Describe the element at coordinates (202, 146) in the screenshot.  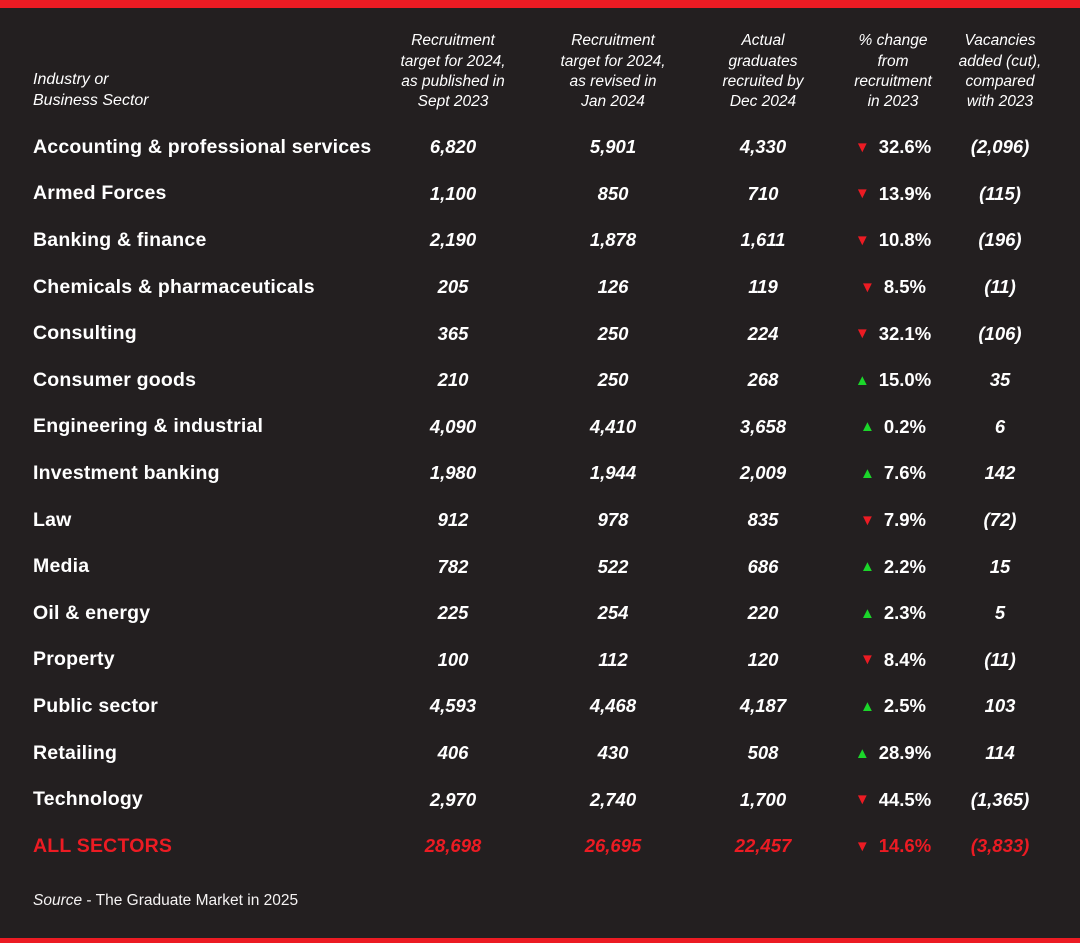
I see `sector-label: Accounting & professional services` at that location.